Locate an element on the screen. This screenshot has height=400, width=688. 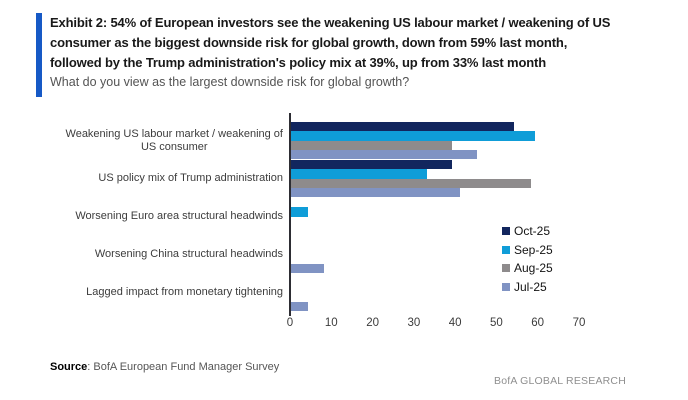
category-label: US policy mix of Trump administration is located at coordinates (190, 178).